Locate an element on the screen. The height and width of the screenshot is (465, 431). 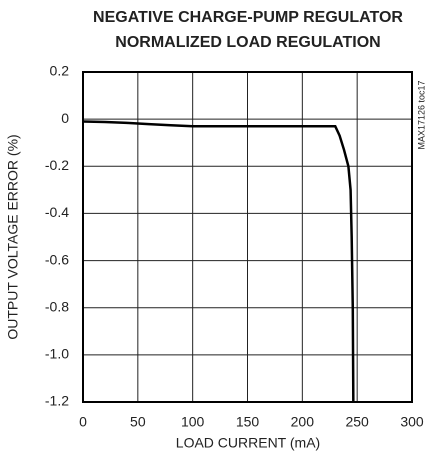
x-tick-label: 150 is located at coordinates (248, 422).